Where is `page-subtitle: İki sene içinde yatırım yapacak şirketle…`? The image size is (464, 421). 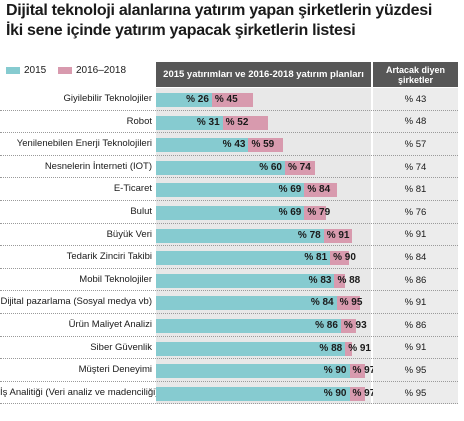
page-subtitle: İki sene içinde yatırım yapacak şirketle… is located at coordinates (181, 30).